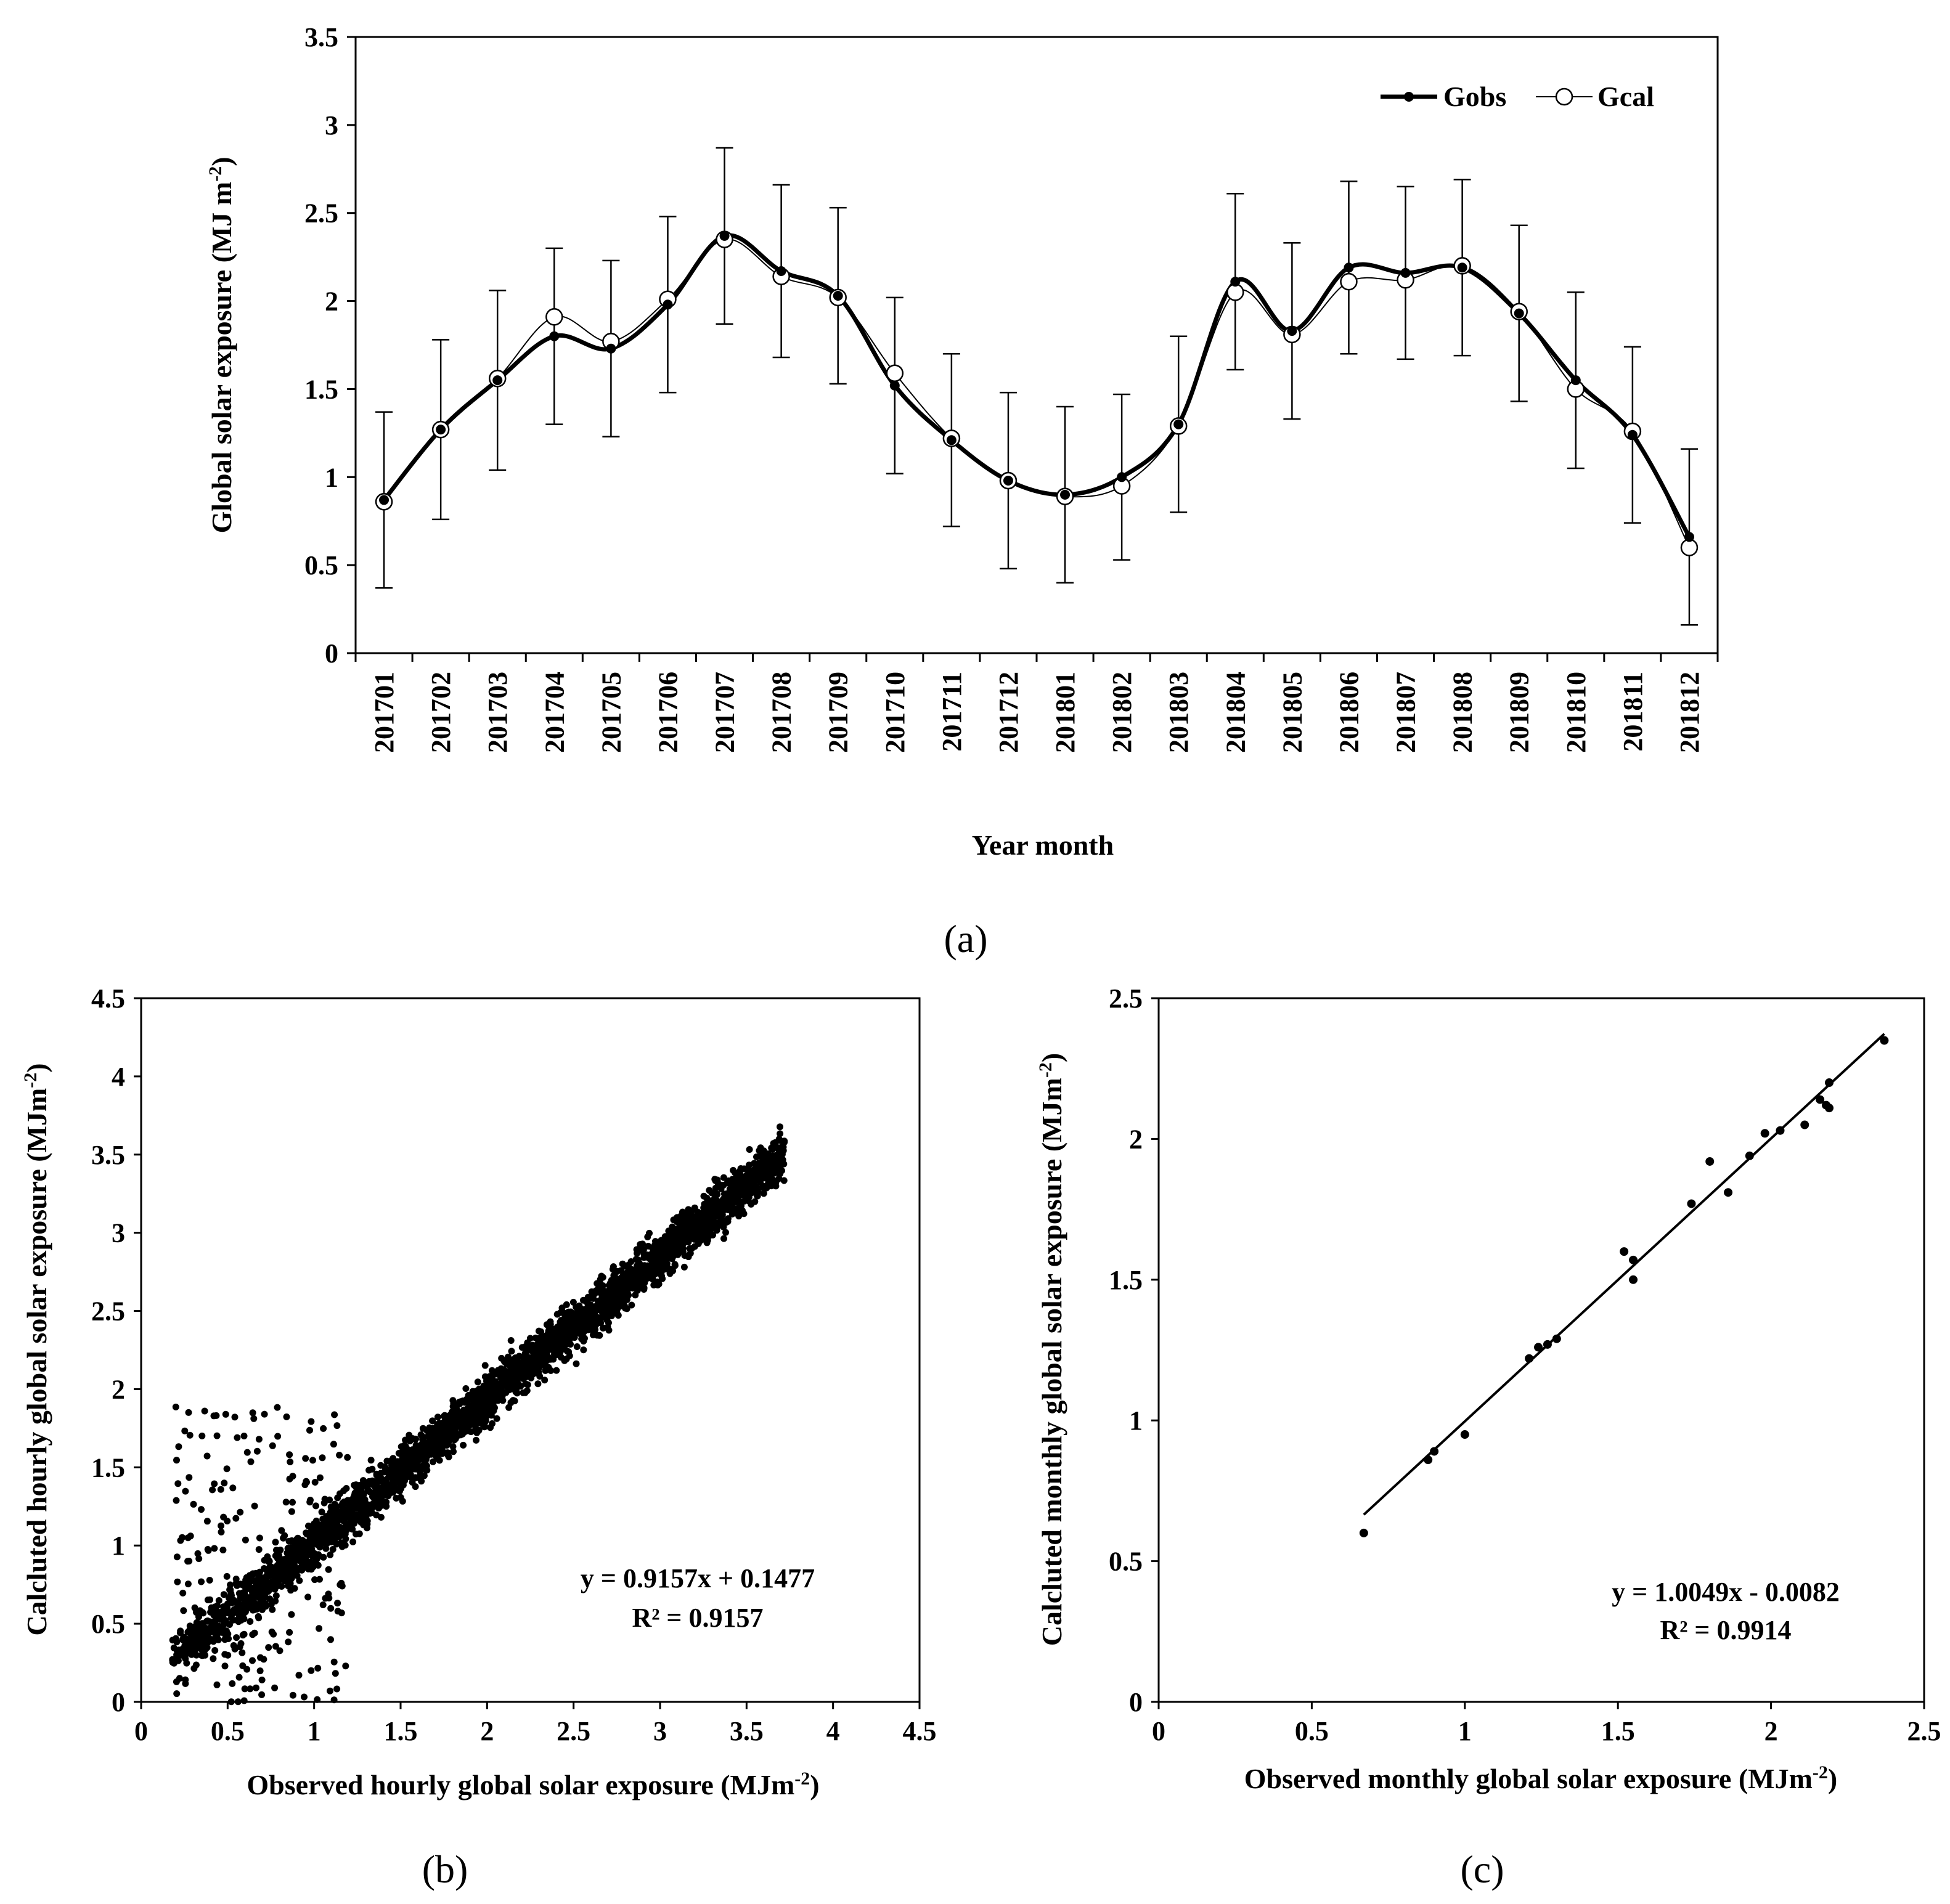 This screenshot has height=1904, width=1950. Describe the element at coordinates (1633, 712) in the screenshot. I see `x-tick-label: 201811` at that location.